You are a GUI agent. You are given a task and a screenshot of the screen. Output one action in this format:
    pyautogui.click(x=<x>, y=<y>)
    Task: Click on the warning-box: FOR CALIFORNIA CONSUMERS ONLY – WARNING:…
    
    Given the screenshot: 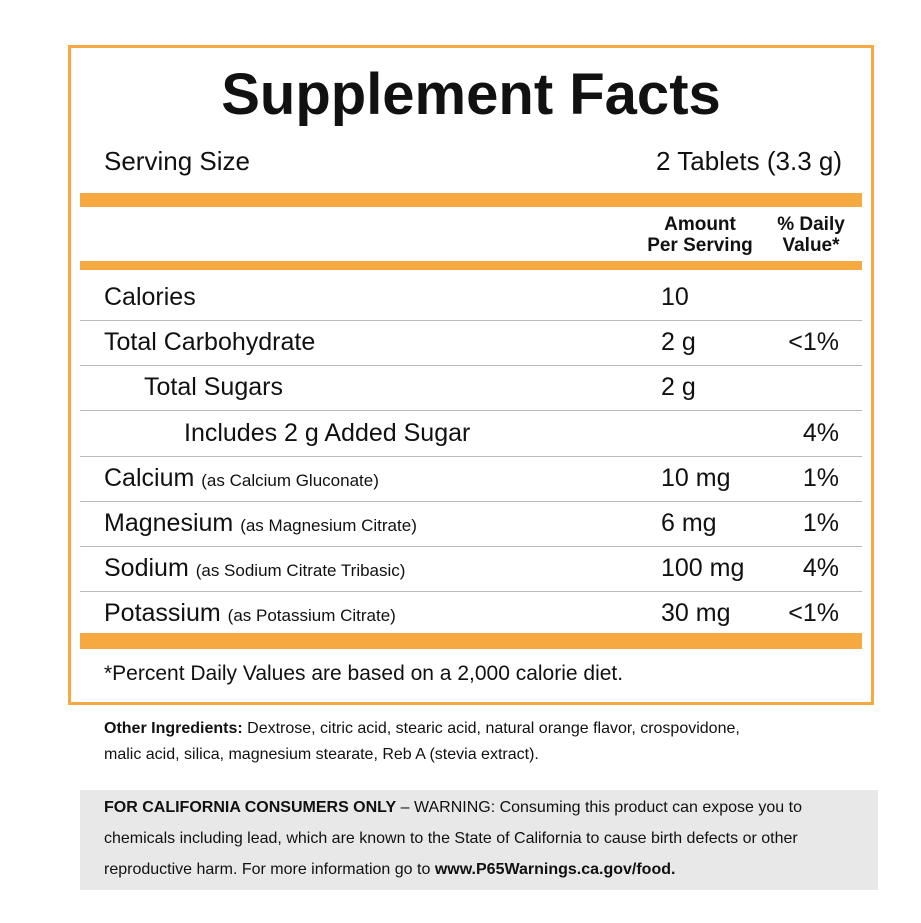 What is the action you would take?
    pyautogui.click(x=479, y=840)
    